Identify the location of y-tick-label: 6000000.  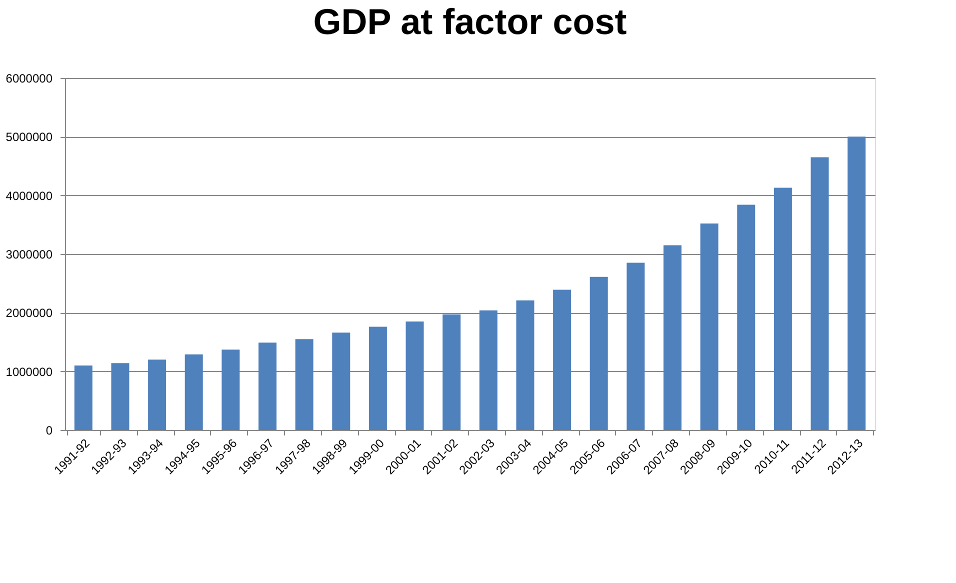
(29, 79).